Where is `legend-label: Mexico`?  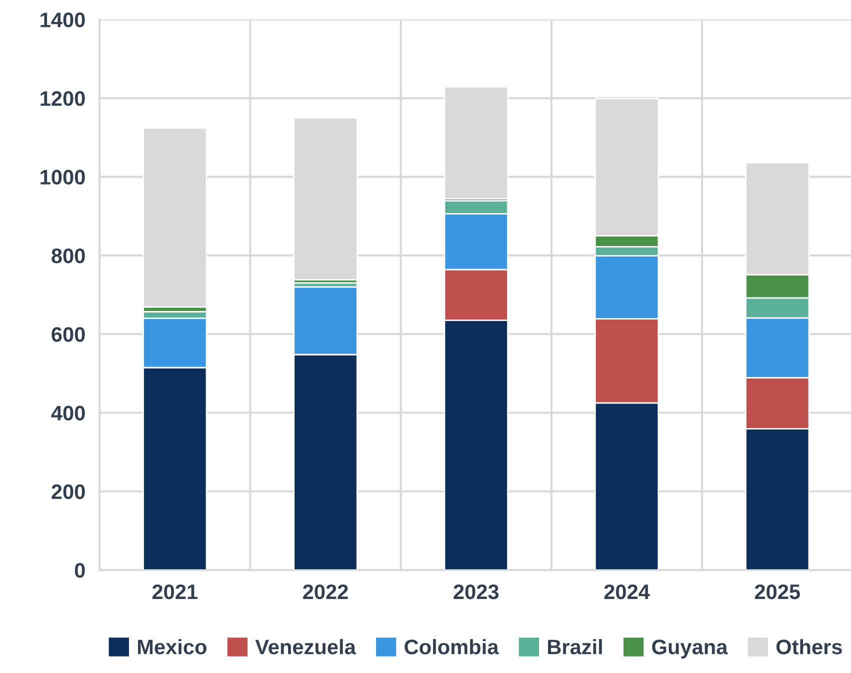 legend-label: Mexico is located at coordinates (172, 646).